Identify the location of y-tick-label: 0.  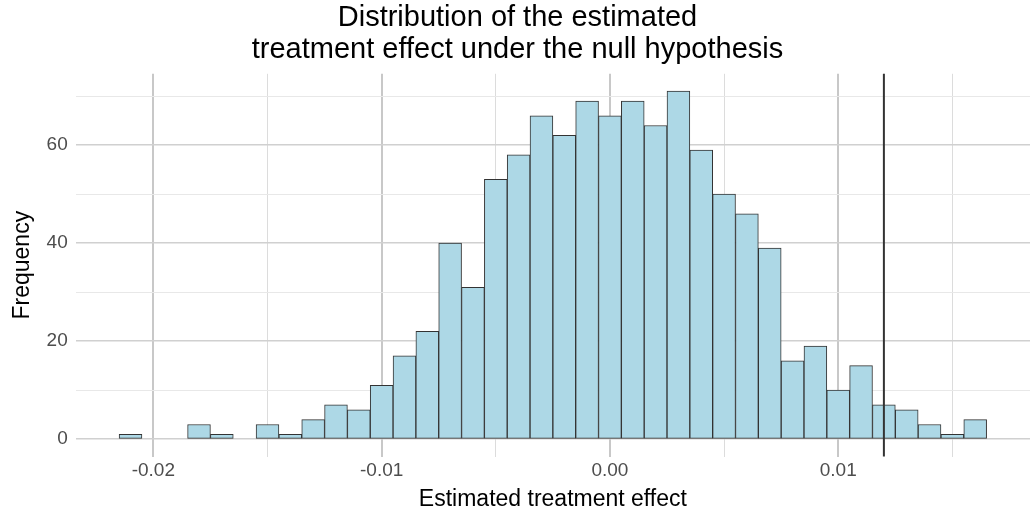
(62, 438).